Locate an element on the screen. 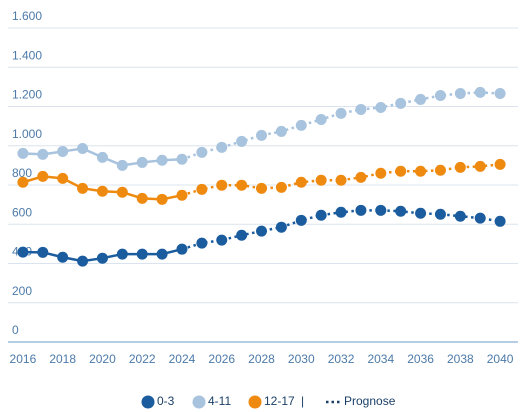  legend-label: 12-17 is located at coordinates (279, 401).